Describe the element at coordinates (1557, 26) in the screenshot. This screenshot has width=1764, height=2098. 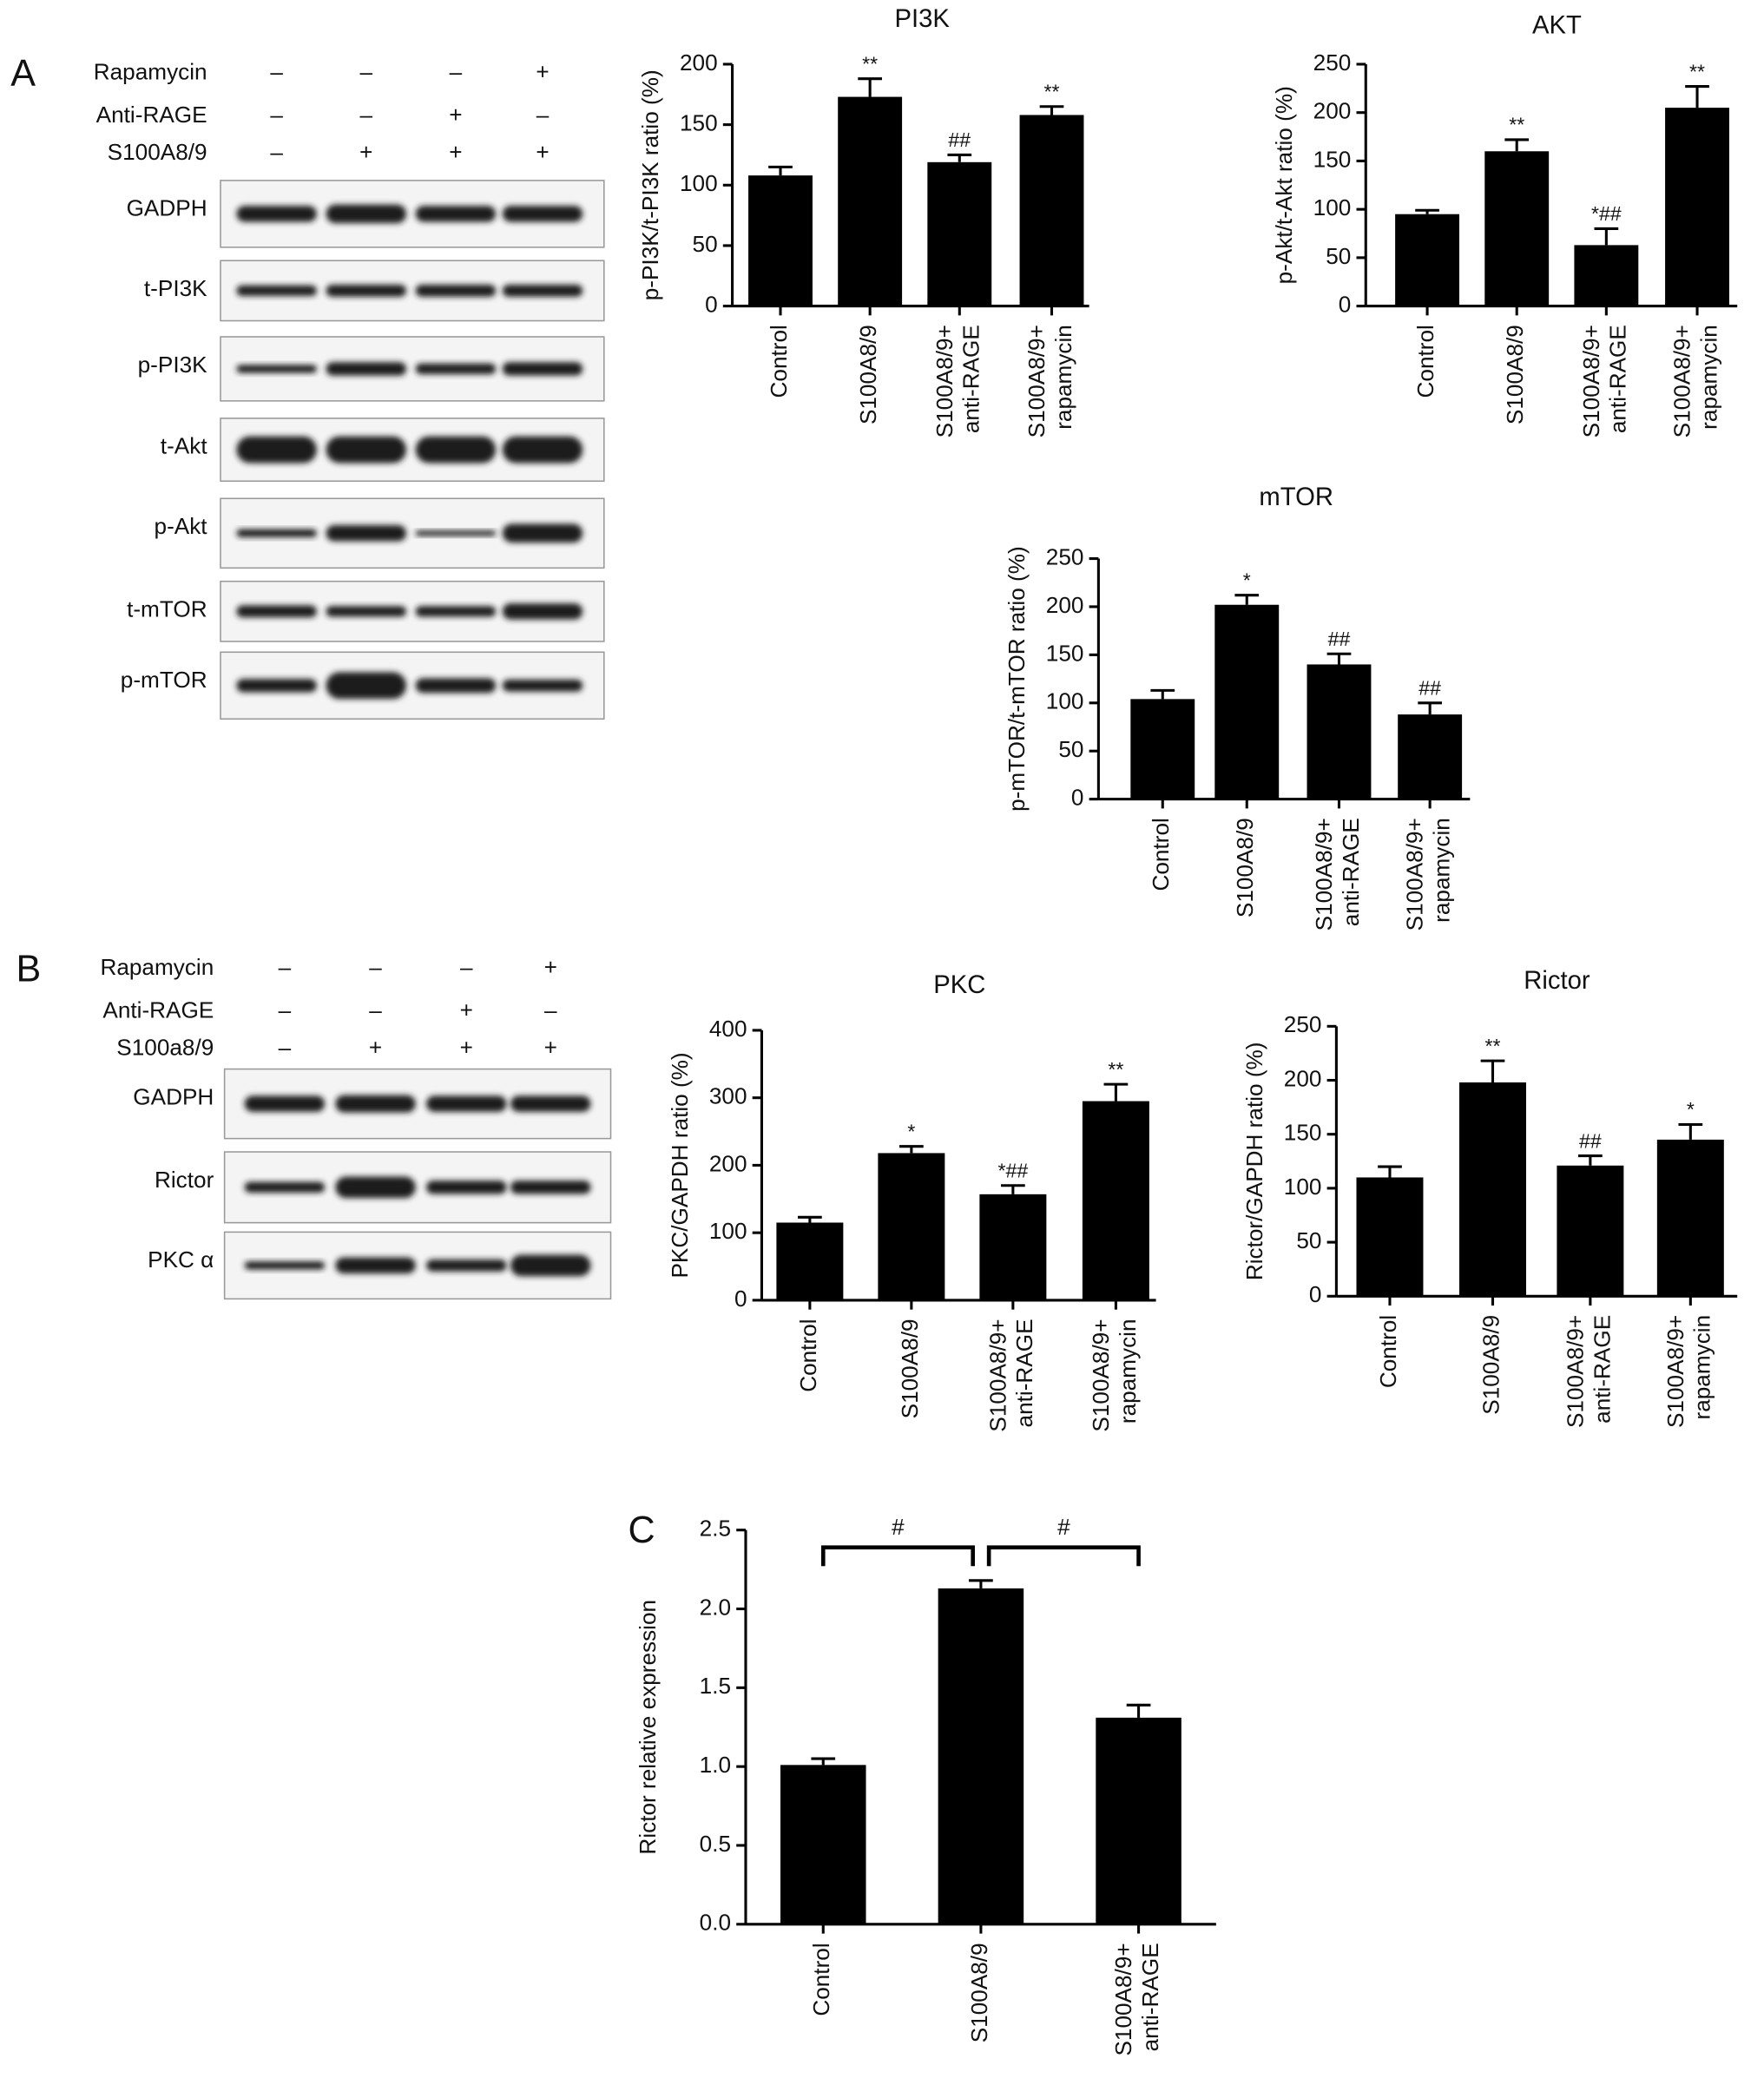
I see `chart-title: AKT` at that location.